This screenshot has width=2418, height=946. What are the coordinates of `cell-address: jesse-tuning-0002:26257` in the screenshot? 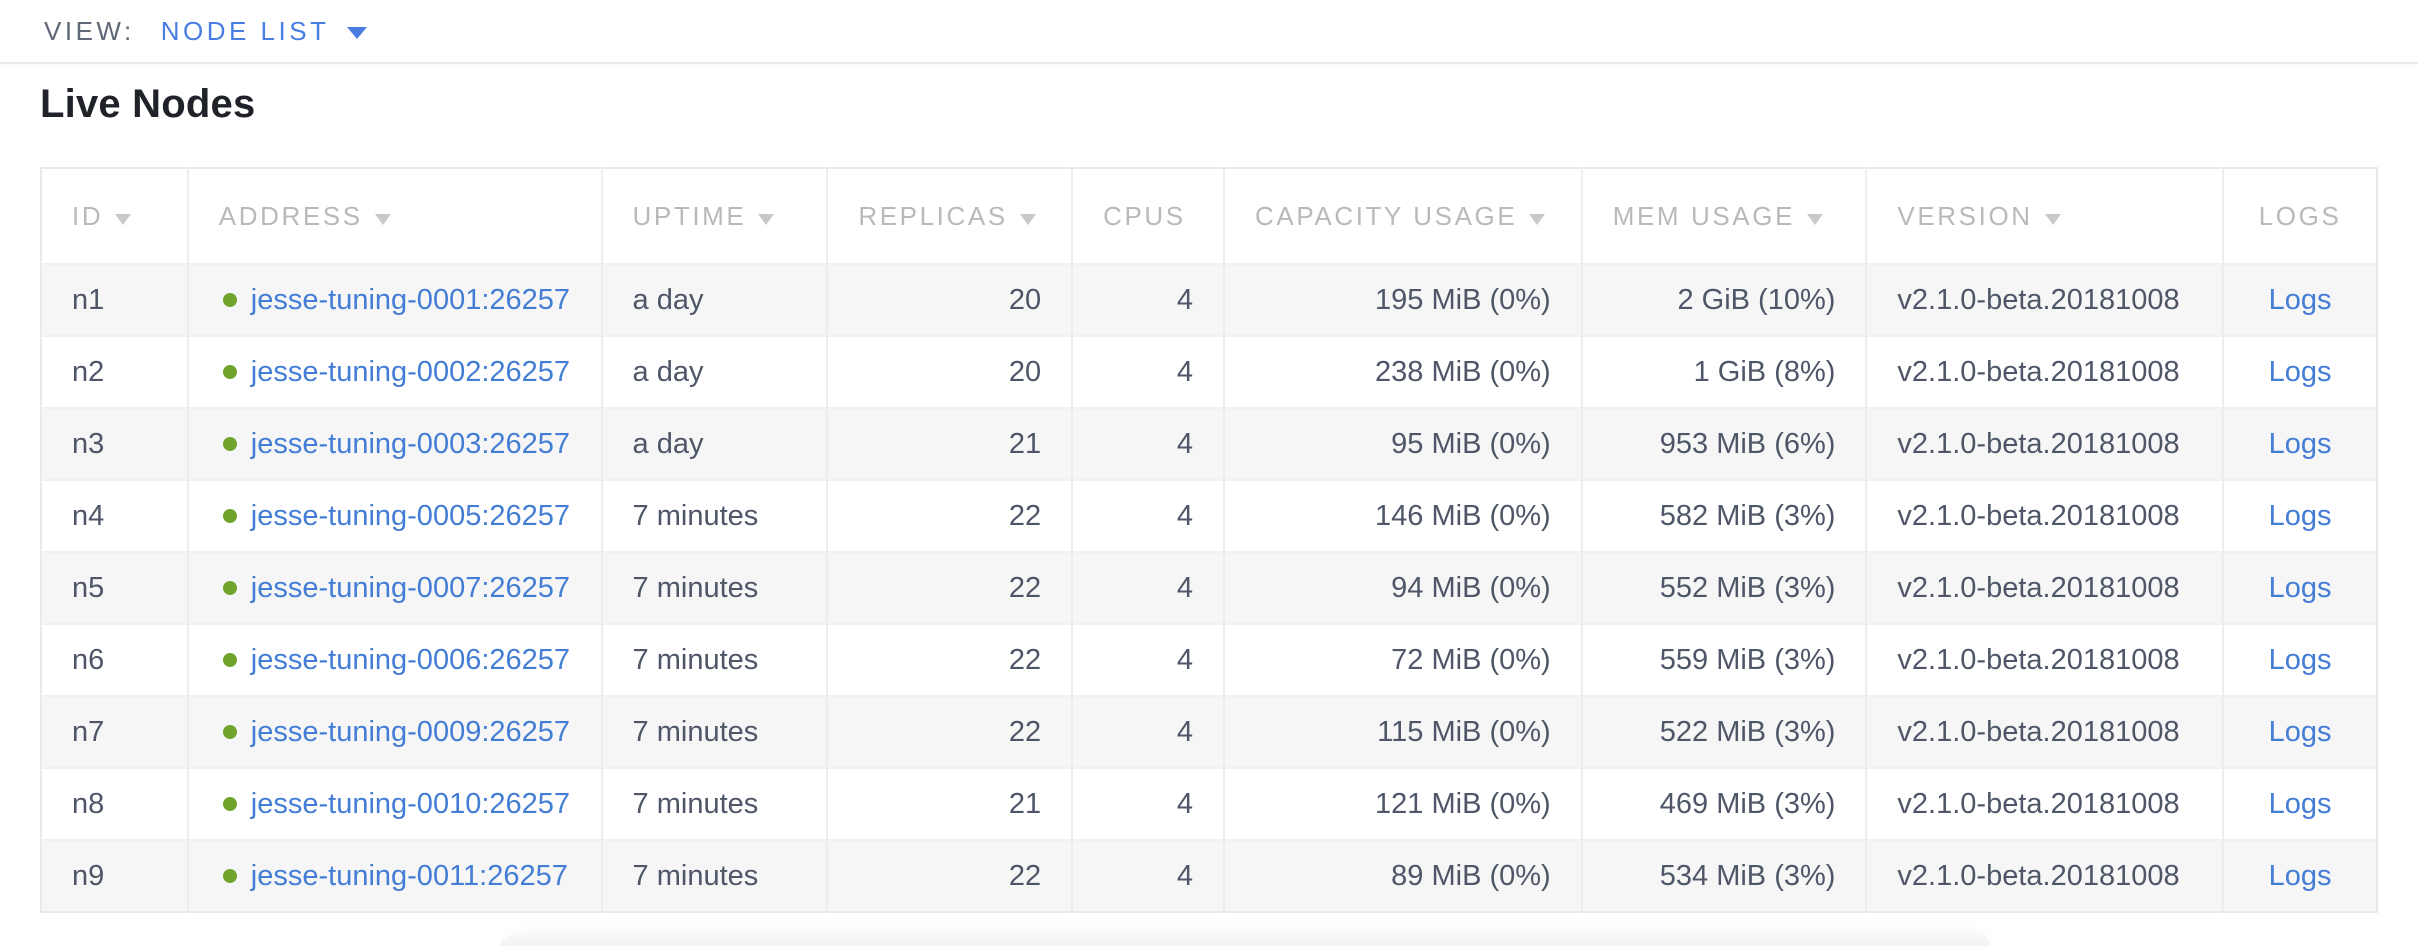 It's located at (395, 371).